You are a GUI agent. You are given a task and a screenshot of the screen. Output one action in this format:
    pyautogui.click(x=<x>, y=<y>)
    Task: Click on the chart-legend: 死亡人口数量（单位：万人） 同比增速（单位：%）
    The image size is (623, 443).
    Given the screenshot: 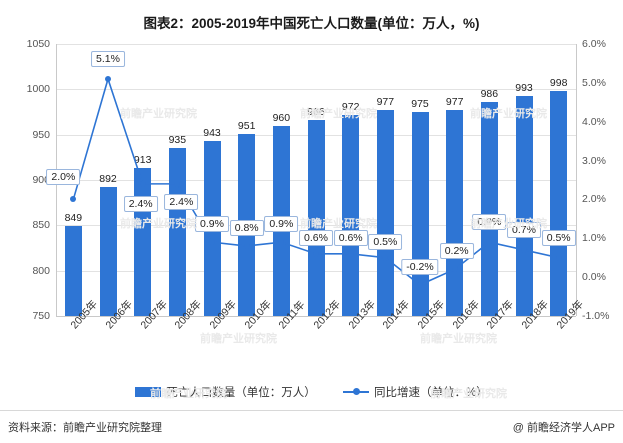 What is the action you would take?
    pyautogui.click(x=311, y=392)
    